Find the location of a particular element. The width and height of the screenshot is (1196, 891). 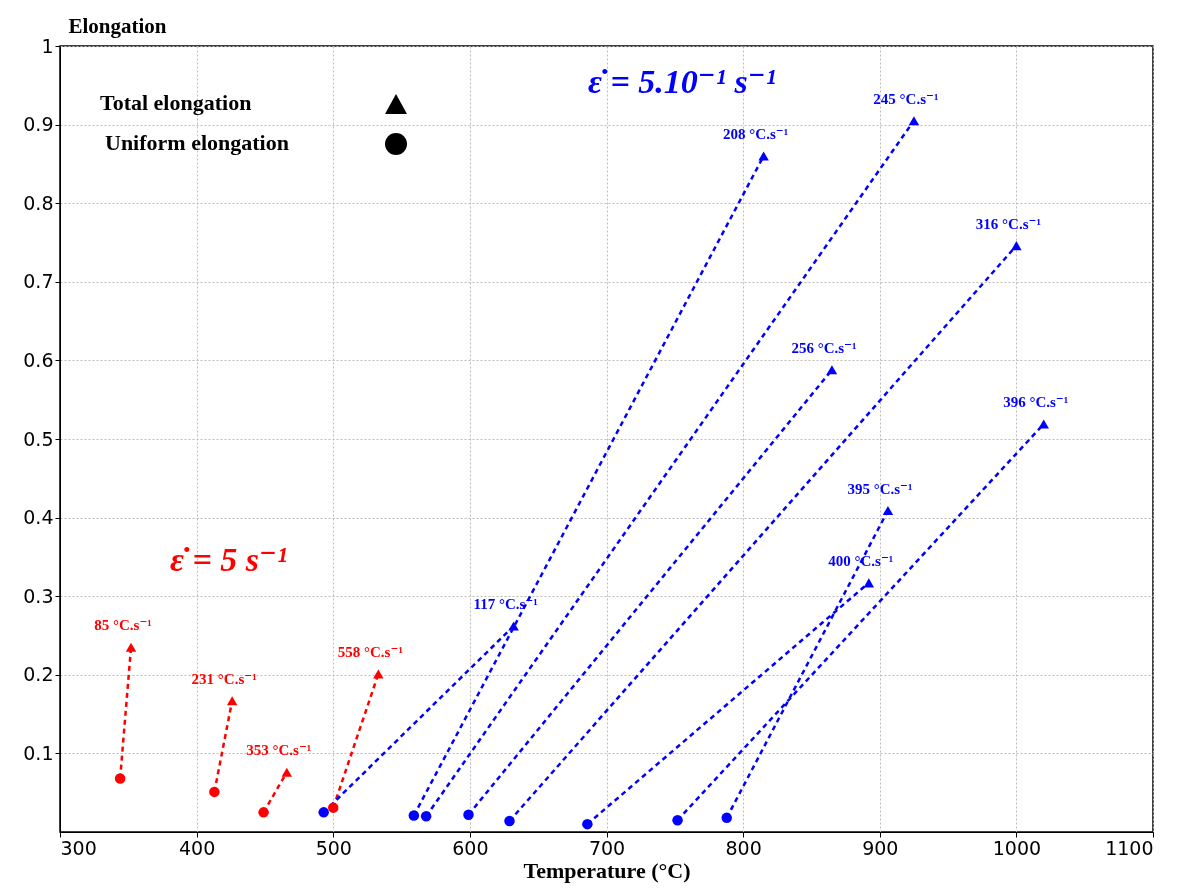

annotation: 316 °C.s⁻¹ is located at coordinates (1008, 223).